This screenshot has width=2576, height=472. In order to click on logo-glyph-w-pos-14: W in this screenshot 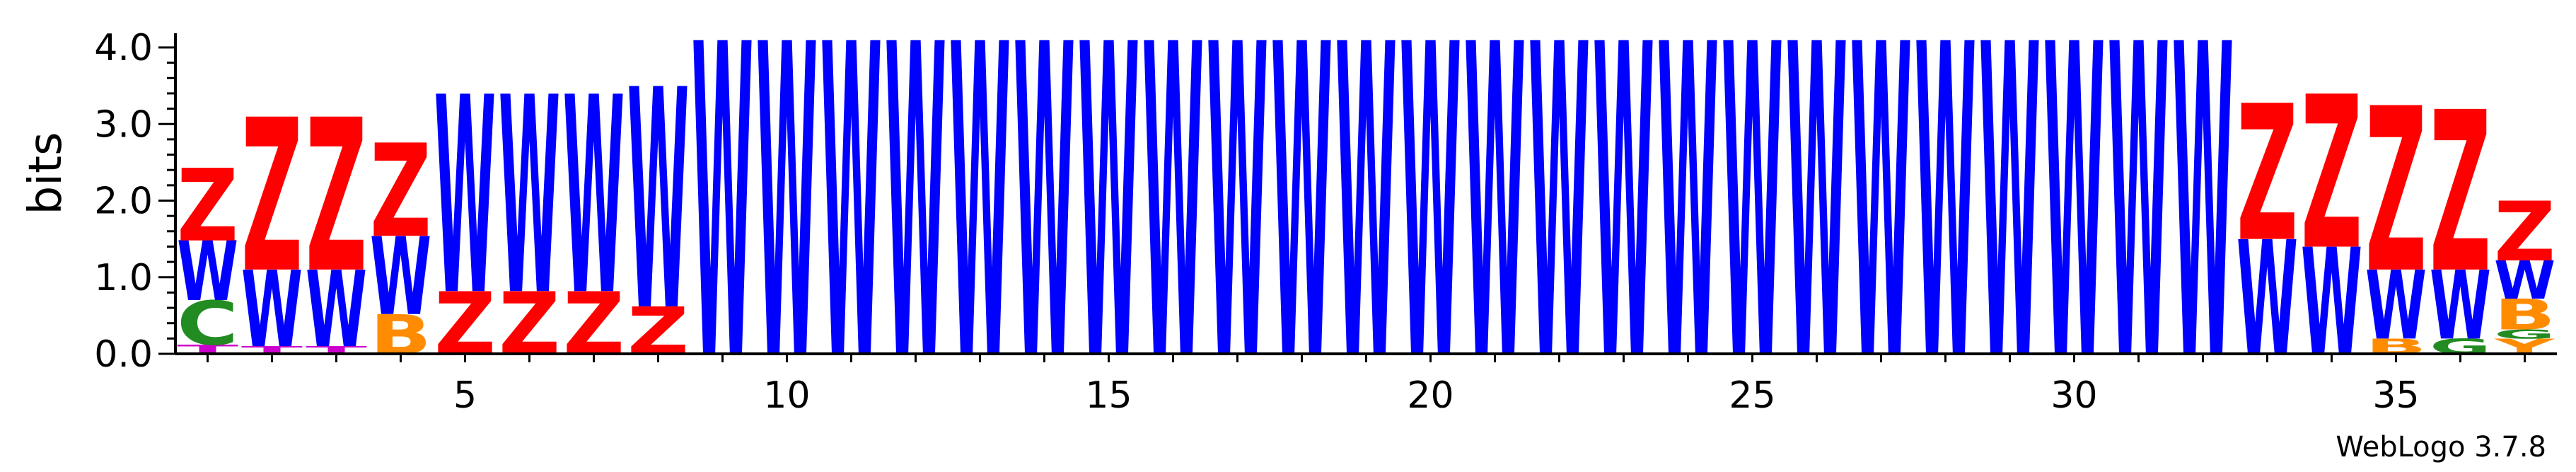, I will do `click(1044, 228)`.